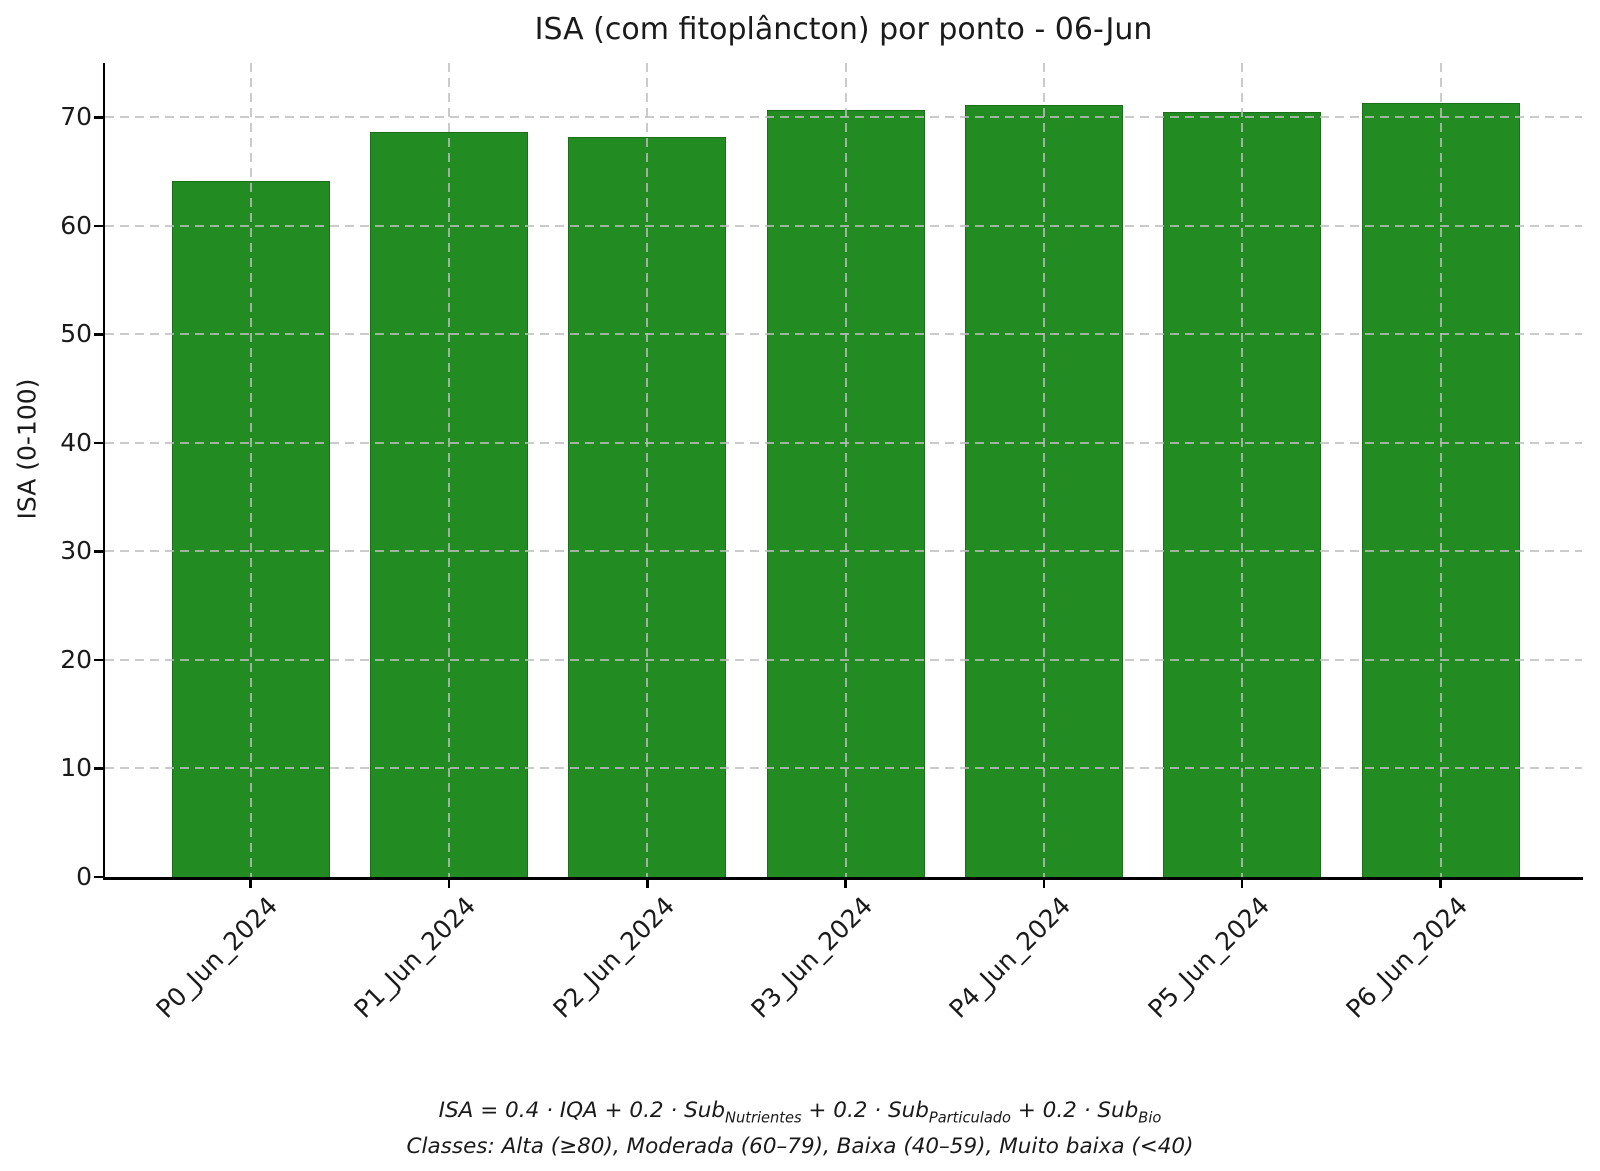 The width and height of the screenshot is (1600, 1171). What do you see at coordinates (969, 1118) in the screenshot?
I see `formula-subscript: Particulado` at bounding box center [969, 1118].